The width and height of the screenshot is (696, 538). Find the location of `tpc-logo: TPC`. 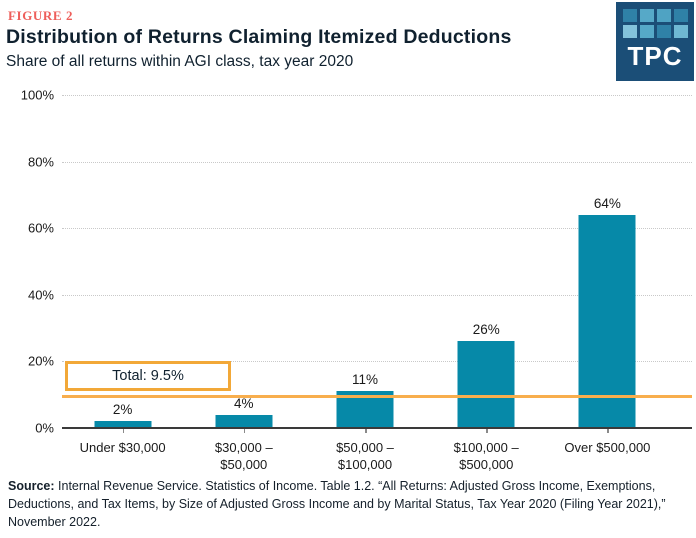

tpc-logo: TPC is located at coordinates (655, 41).